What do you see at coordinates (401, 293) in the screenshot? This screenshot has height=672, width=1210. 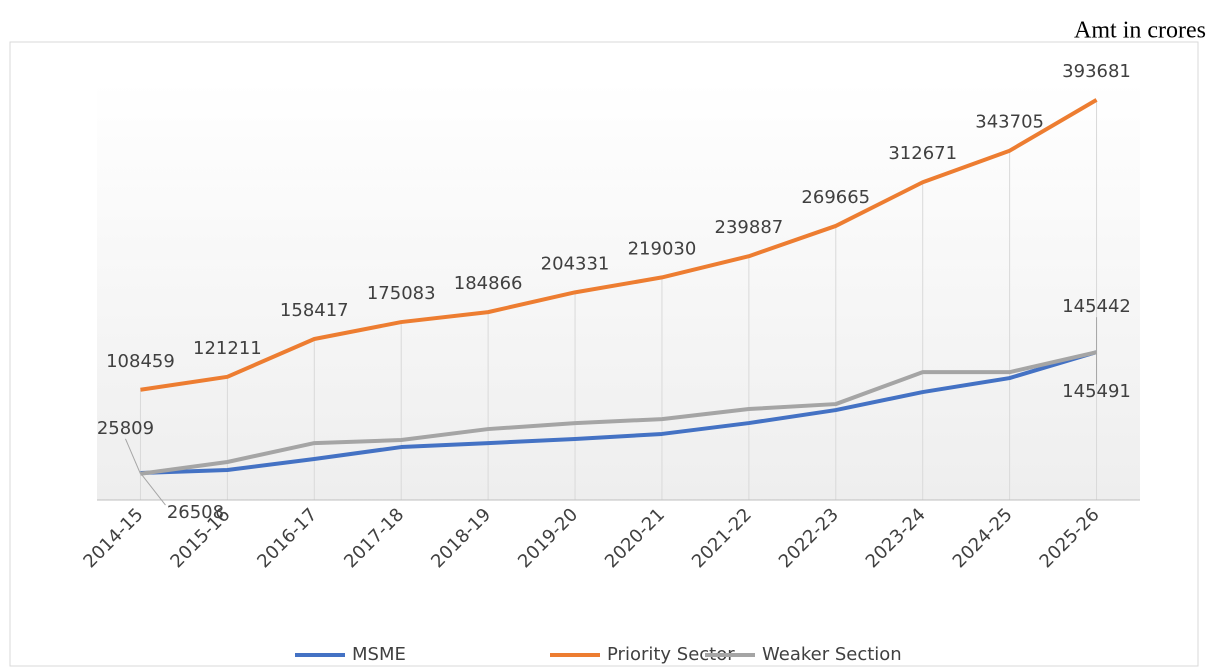 I see `data-label: 175083` at bounding box center [401, 293].